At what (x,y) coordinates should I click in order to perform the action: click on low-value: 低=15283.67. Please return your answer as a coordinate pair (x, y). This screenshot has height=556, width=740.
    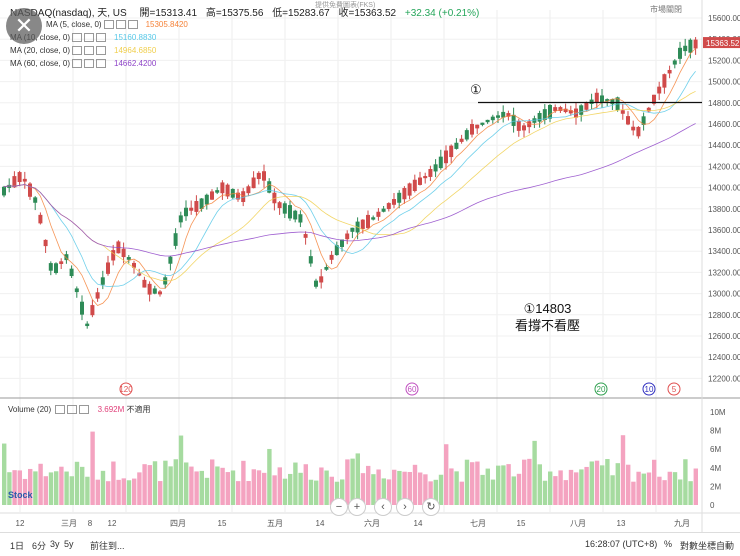
    Looking at the image, I should click on (301, 13).